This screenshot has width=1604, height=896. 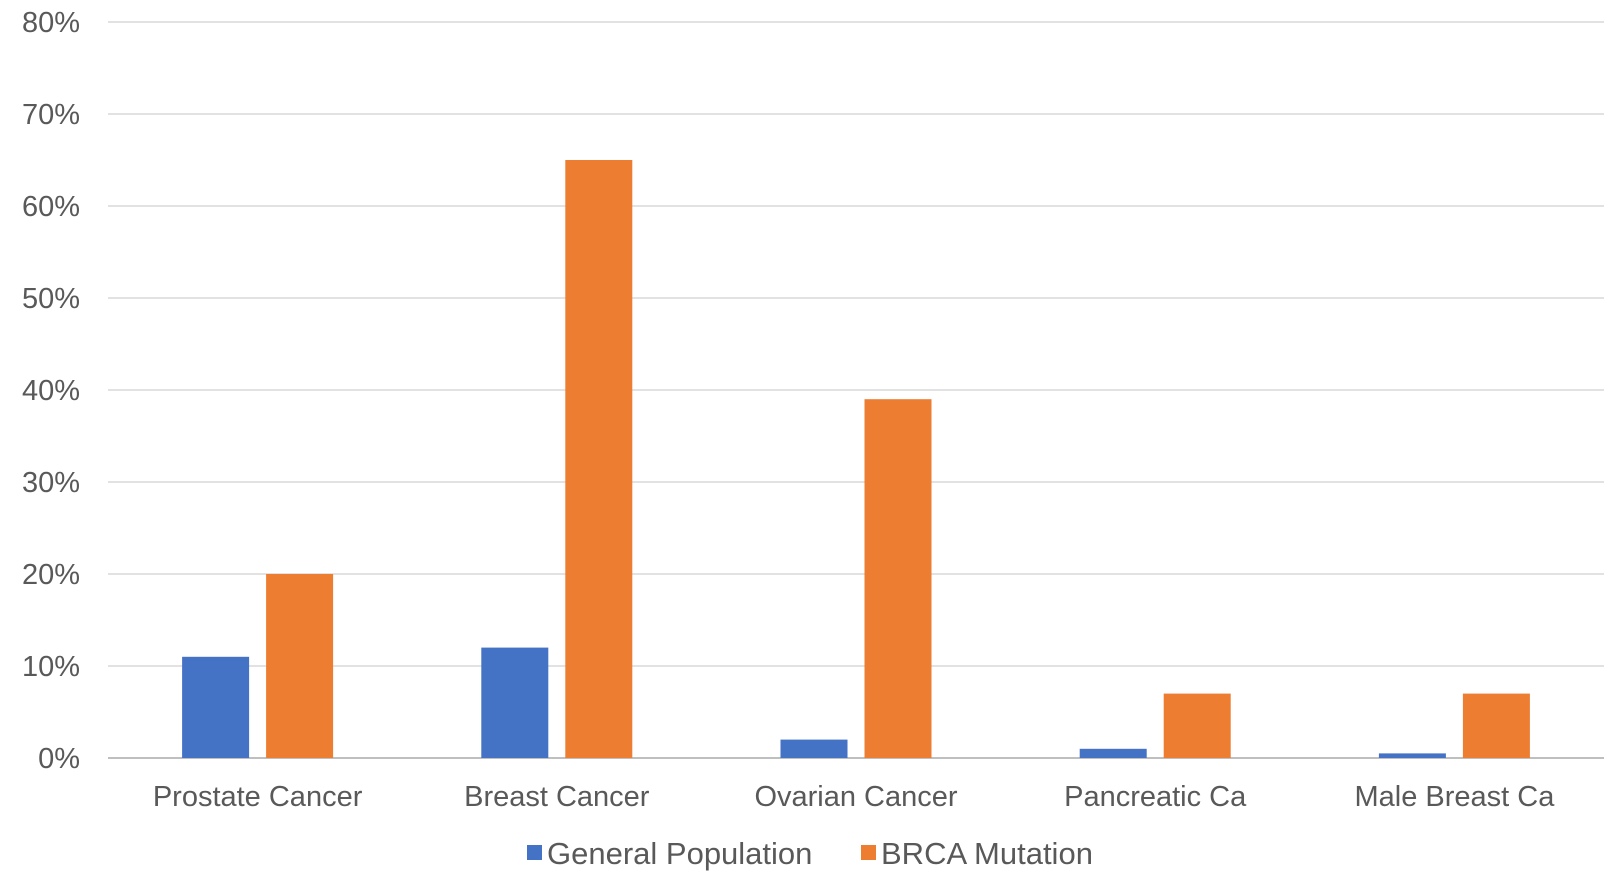 I want to click on y-tick-label: 50%, so click(x=51, y=299).